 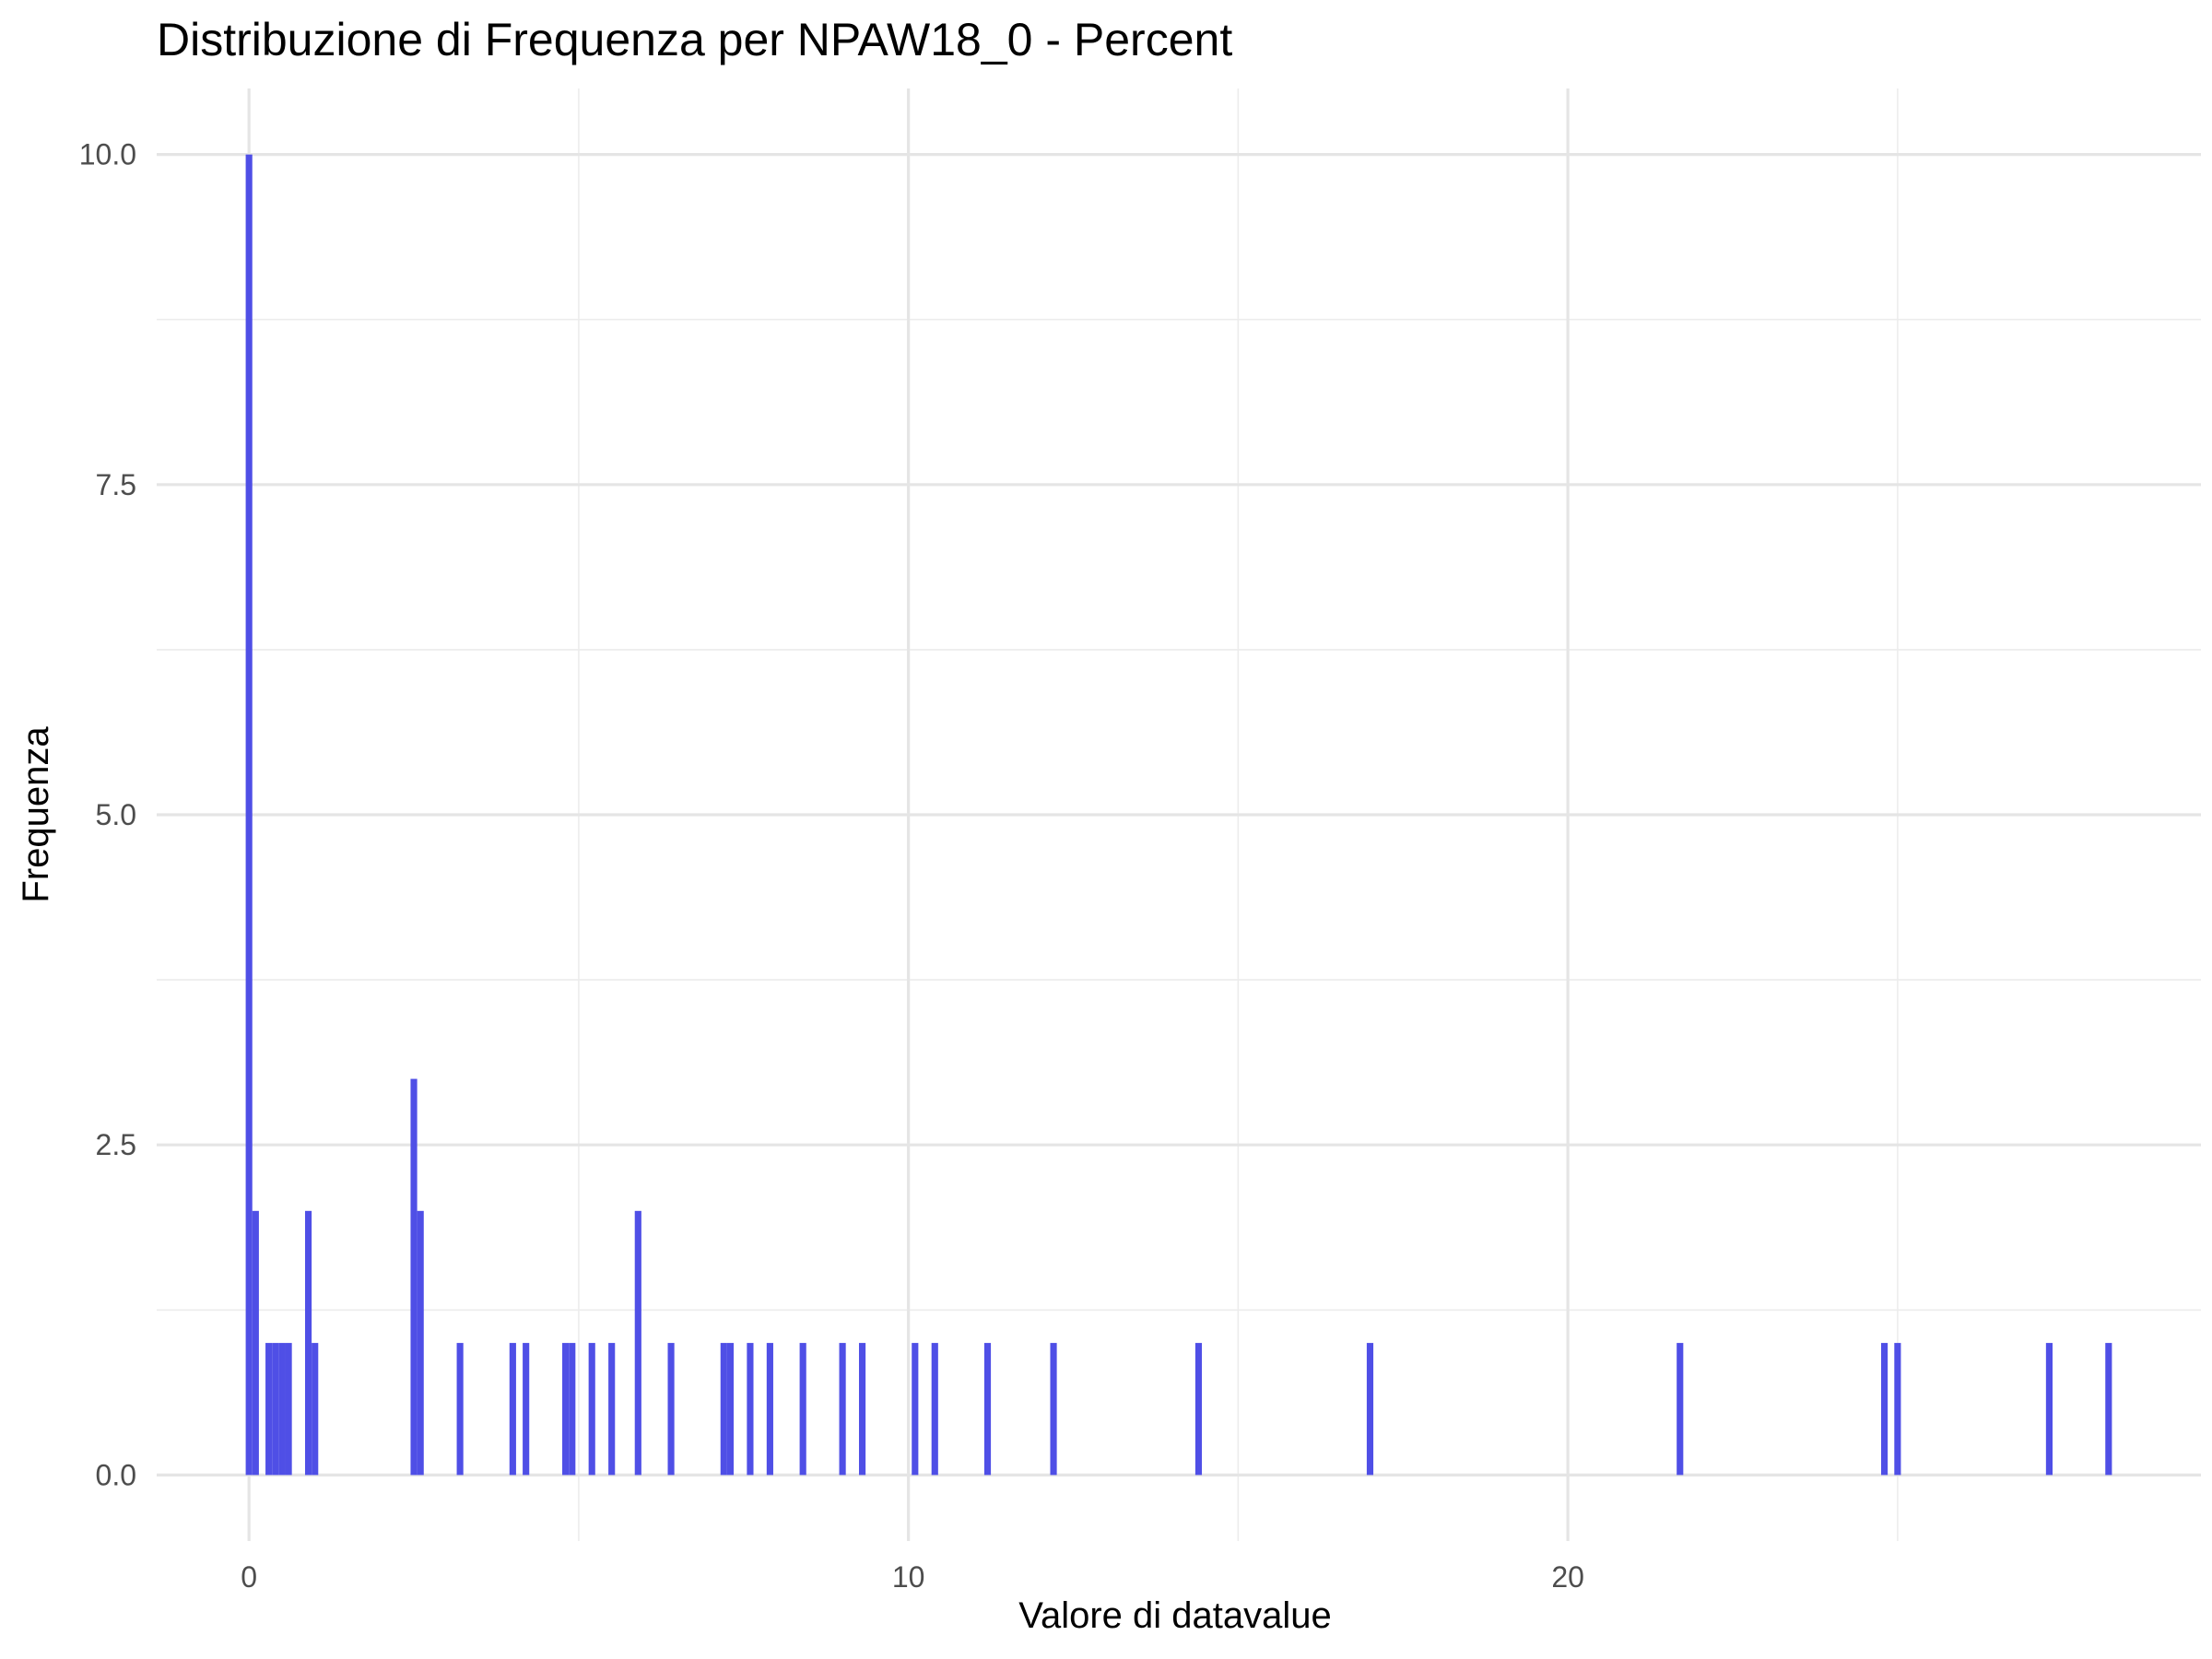 I want to click on x-axis-ticks: 0 10 20, so click(x=912, y=1577).